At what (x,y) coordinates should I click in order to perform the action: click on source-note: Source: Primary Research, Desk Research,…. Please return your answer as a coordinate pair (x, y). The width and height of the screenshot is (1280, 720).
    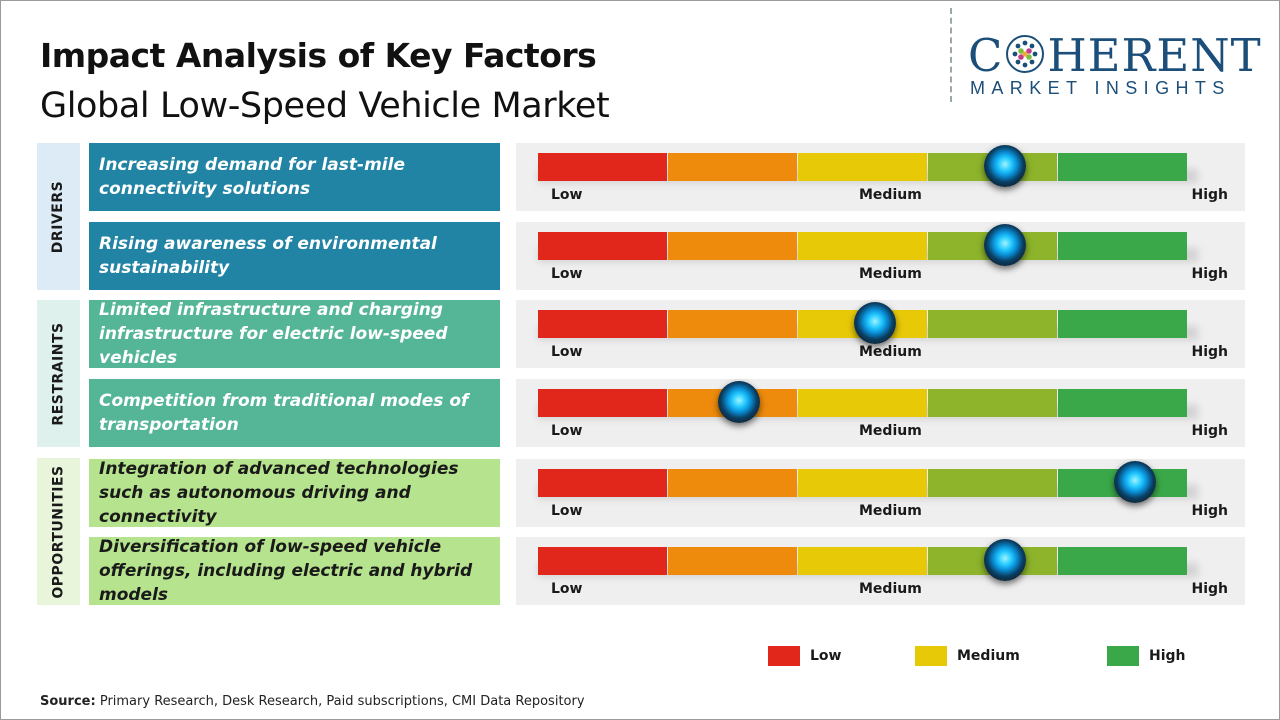
    Looking at the image, I should click on (312, 701).